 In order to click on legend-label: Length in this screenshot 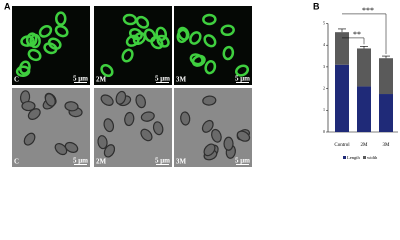, I will do `click(353, 157)`.